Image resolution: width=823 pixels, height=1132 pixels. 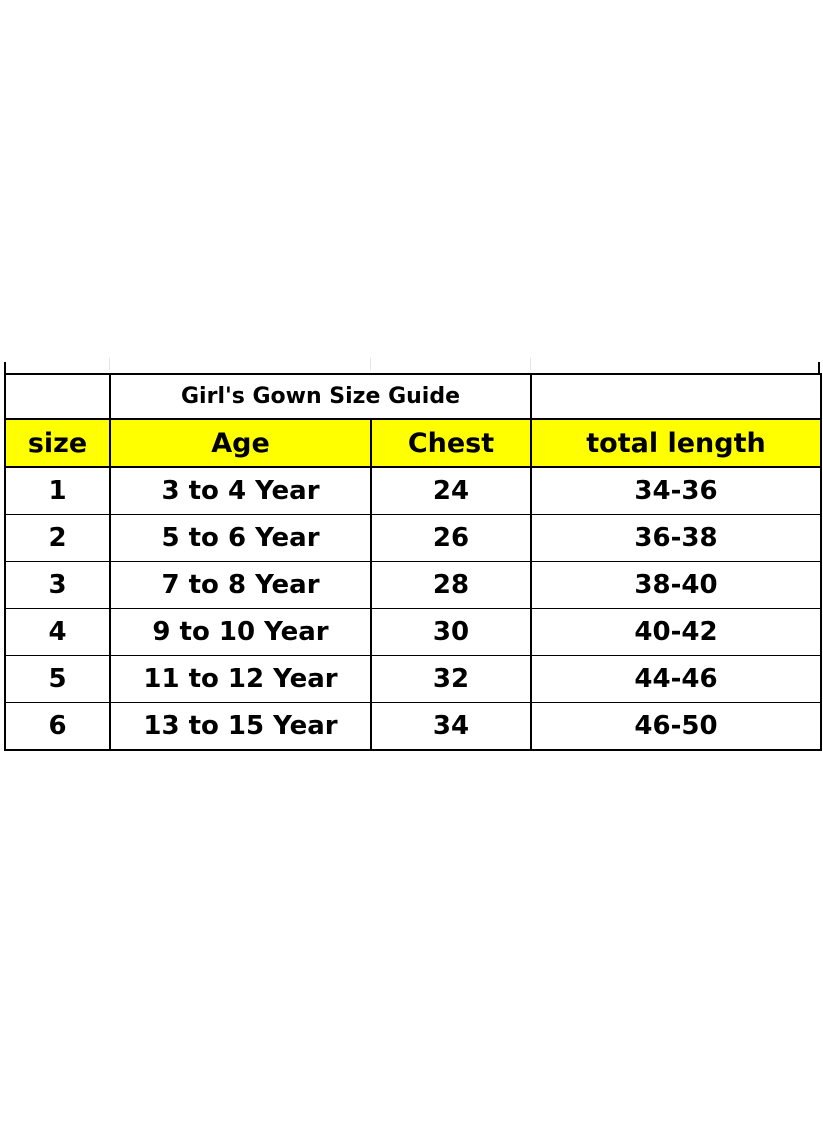 I want to click on chest-cell: 28, so click(x=451, y=585).